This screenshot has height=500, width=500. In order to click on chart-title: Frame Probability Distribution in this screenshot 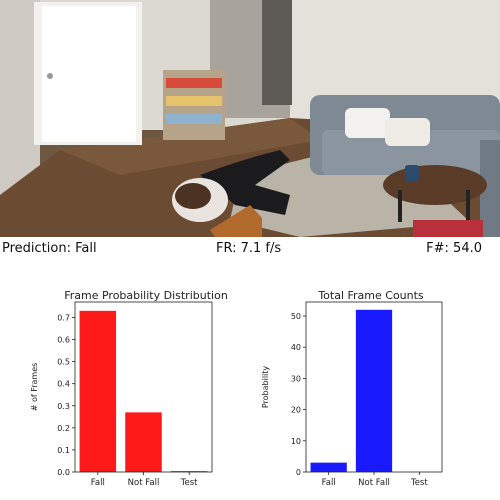, I will do `click(146, 295)`.